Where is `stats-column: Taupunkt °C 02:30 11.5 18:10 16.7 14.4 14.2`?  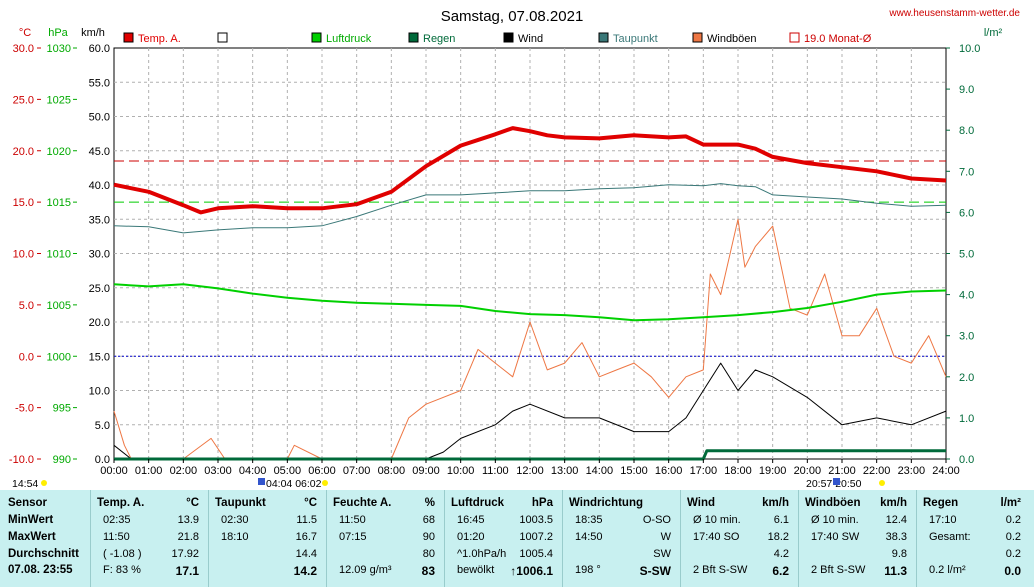 stats-column: Taupunkt °C 02:30 11.5 18:10 16.7 14.4 14.2 is located at coordinates (267, 538).